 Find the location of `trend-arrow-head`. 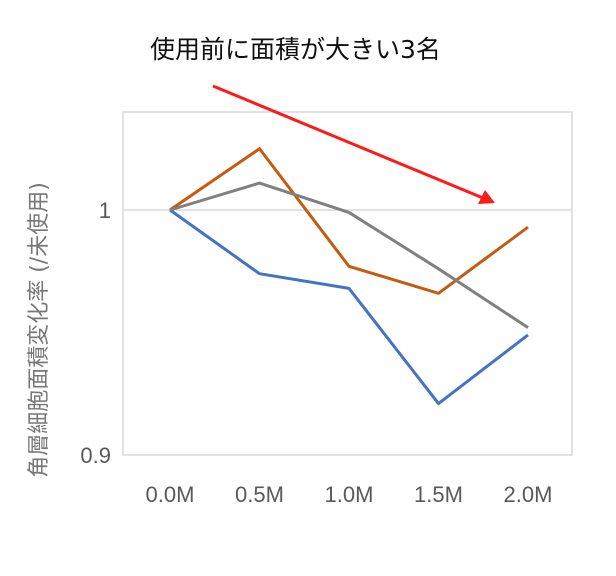

trend-arrow-head is located at coordinates (486, 197).